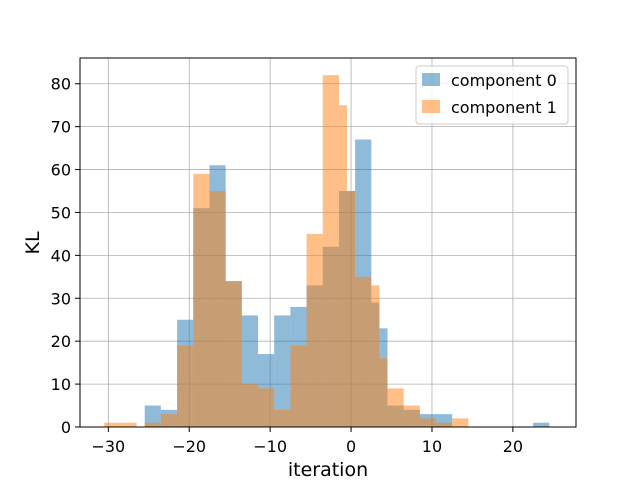 This screenshot has width=640, height=480. I want to click on x-axis-title: iteration, so click(328, 469).